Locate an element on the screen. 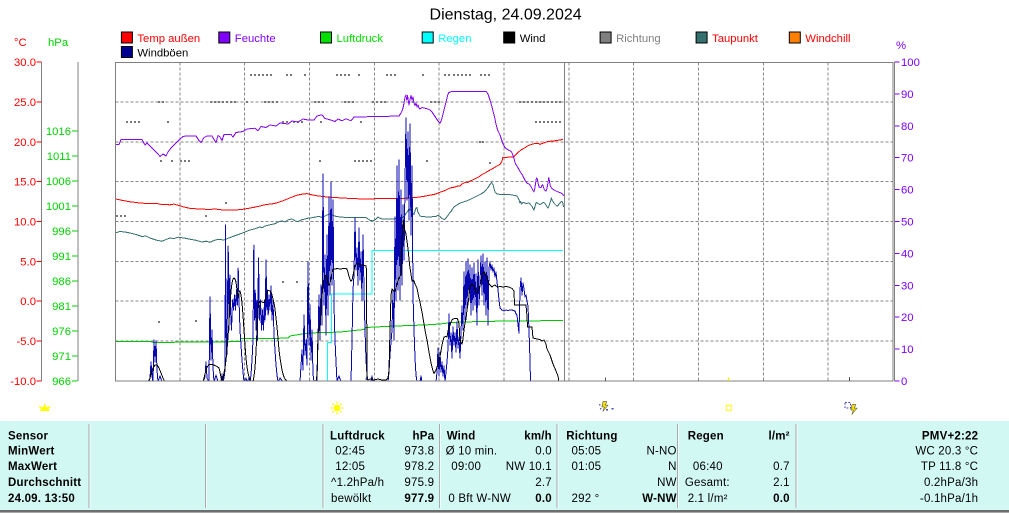  svg-text: 20.0 is located at coordinates (25, 143).